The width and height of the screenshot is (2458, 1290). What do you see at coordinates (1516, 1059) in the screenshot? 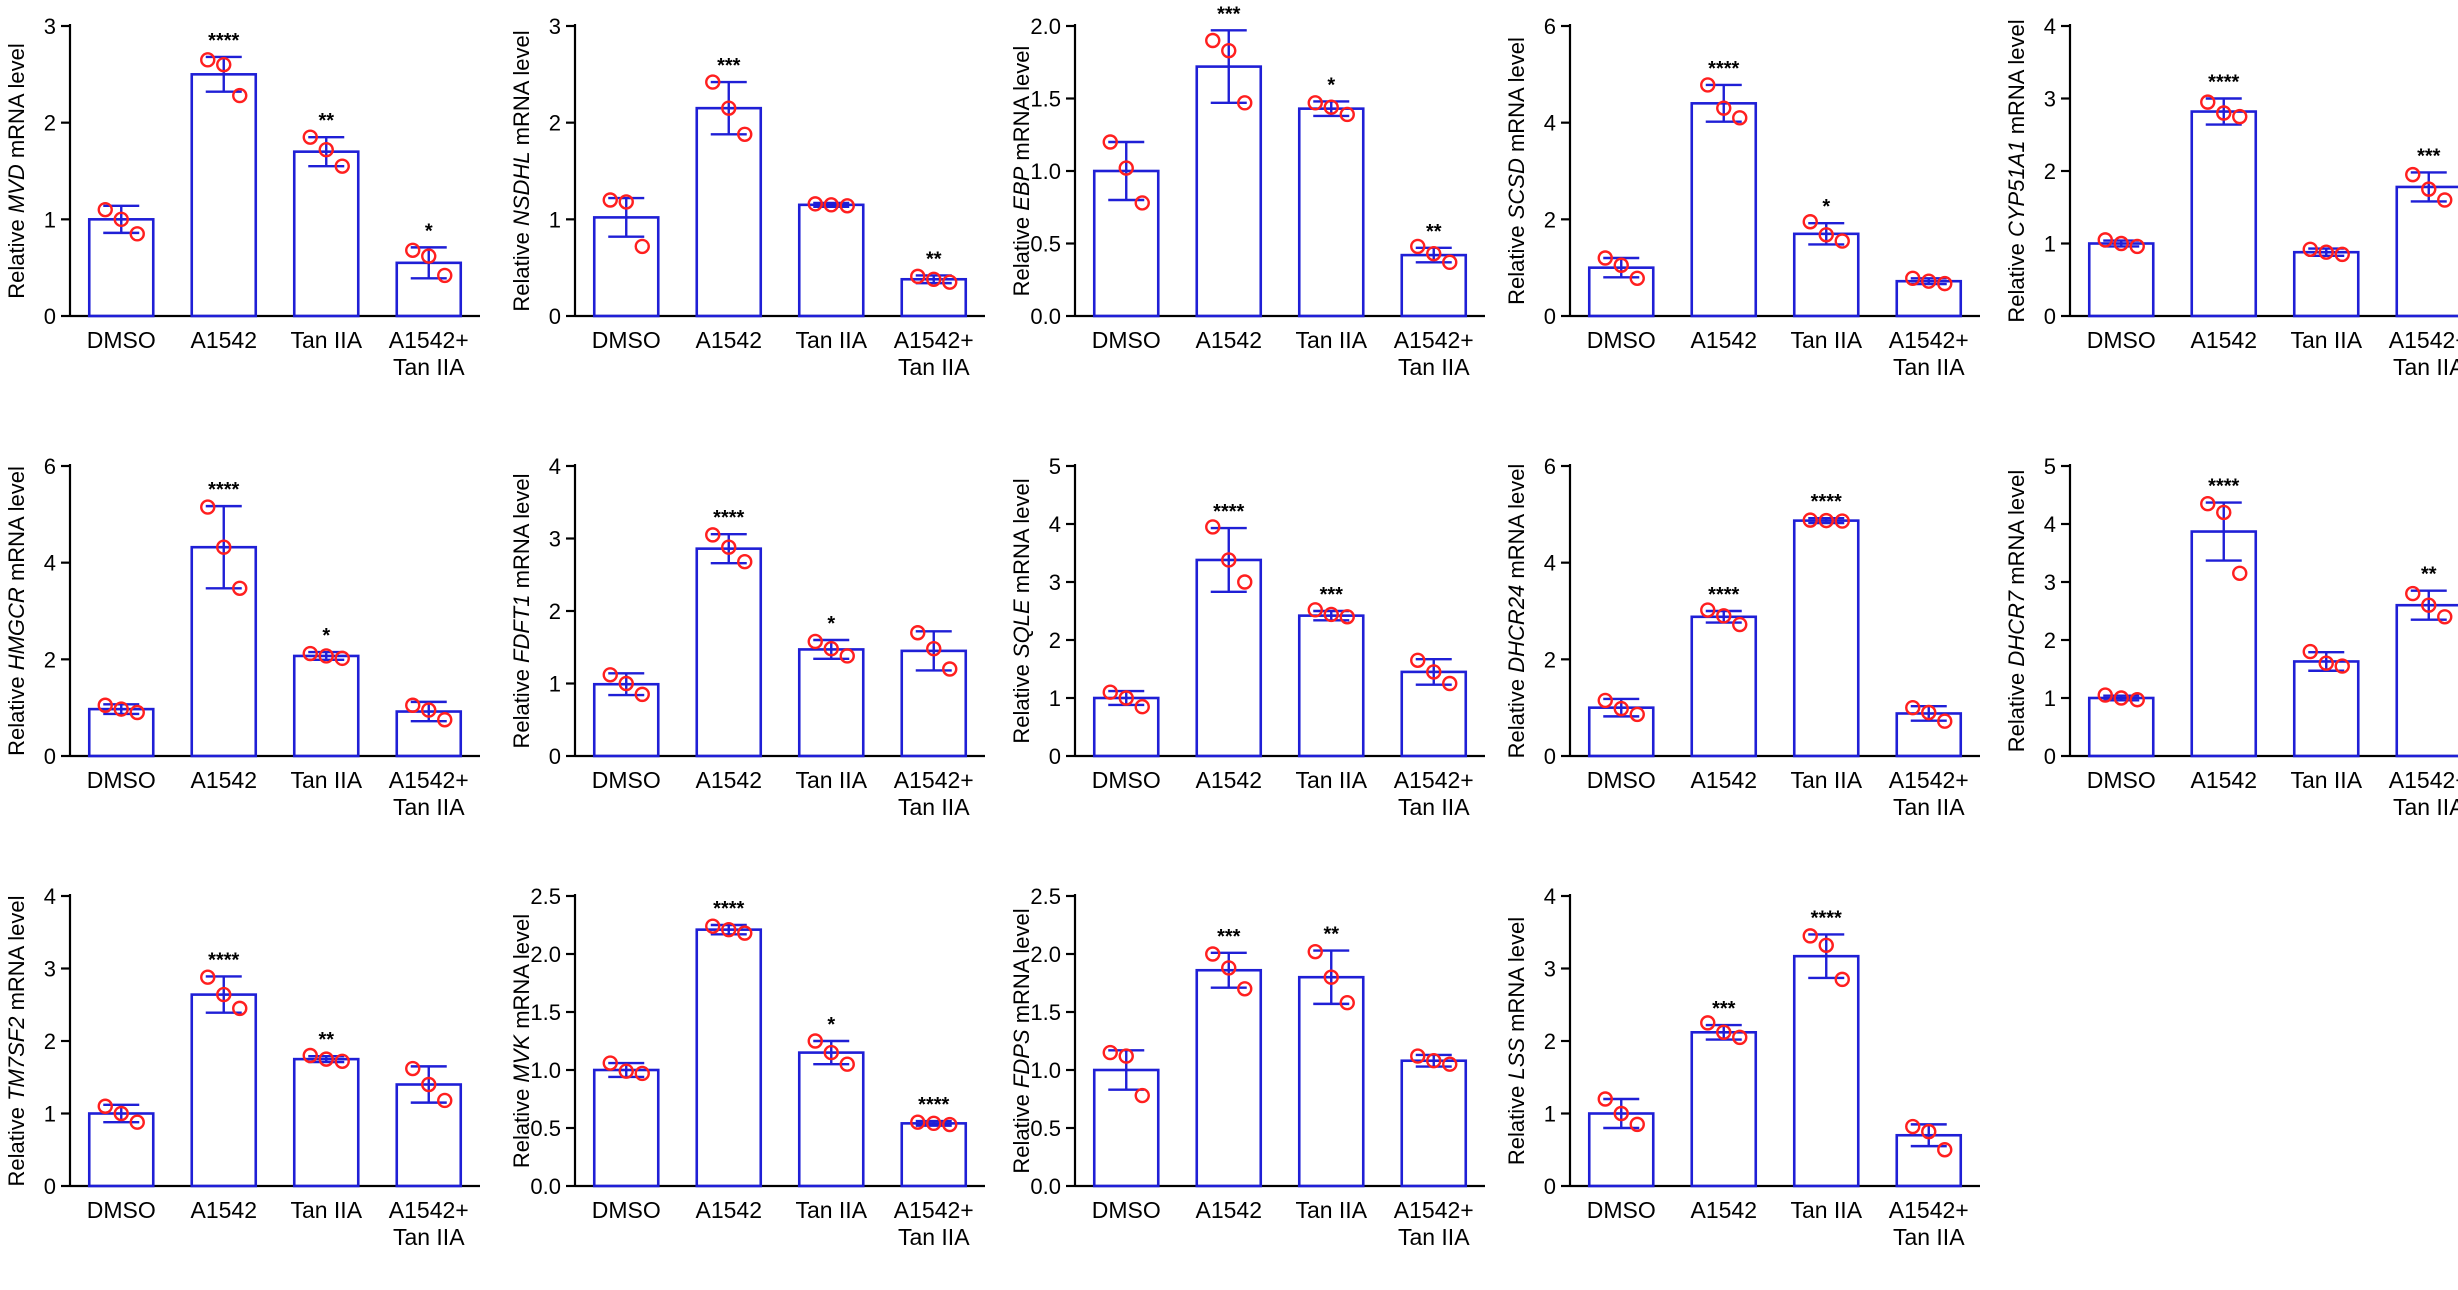
I see `y-axis-label-gene: LSS` at bounding box center [1516, 1059].